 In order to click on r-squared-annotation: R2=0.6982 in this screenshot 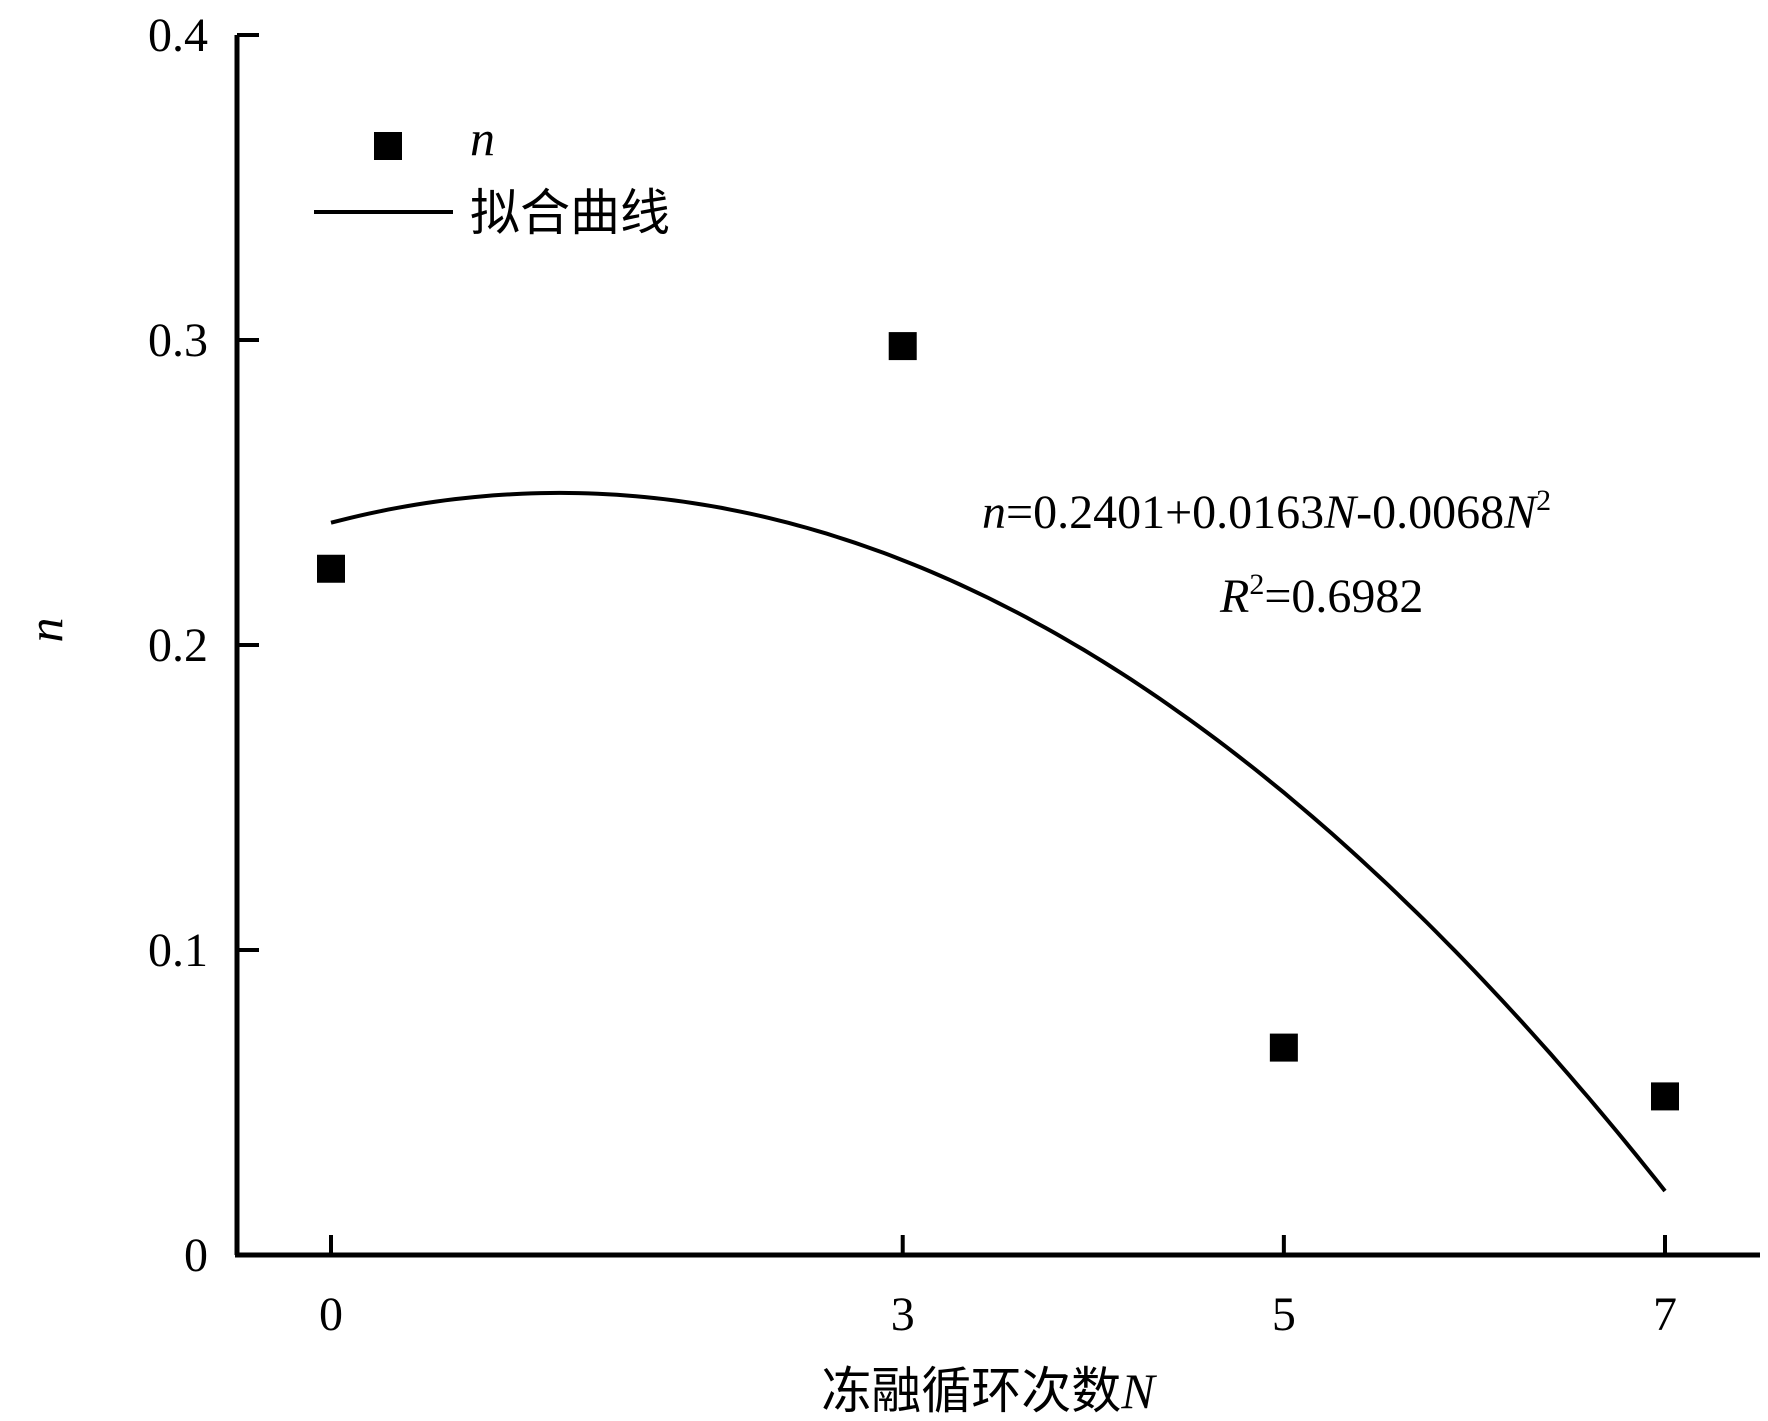, I will do `click(1321, 595)`.